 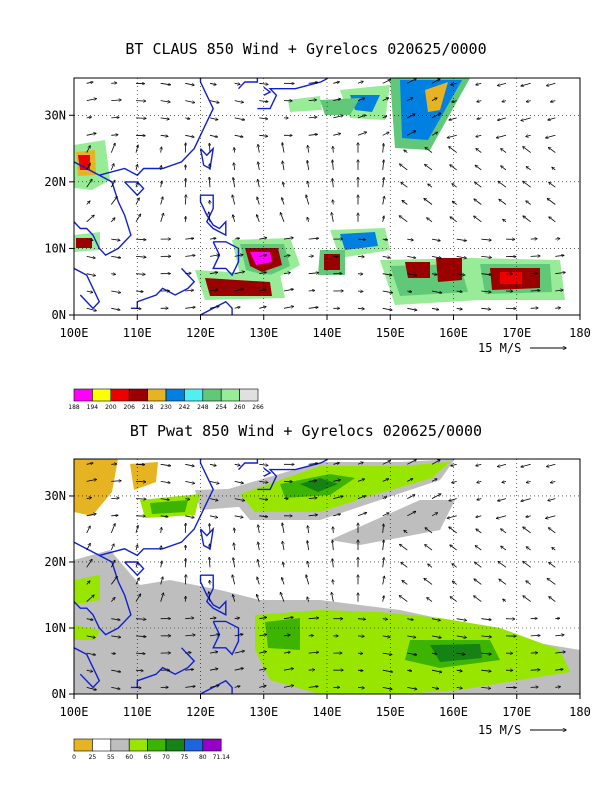 What do you see at coordinates (148, 757) in the screenshot?
I see `colorbar-label: 65` at bounding box center [148, 757].